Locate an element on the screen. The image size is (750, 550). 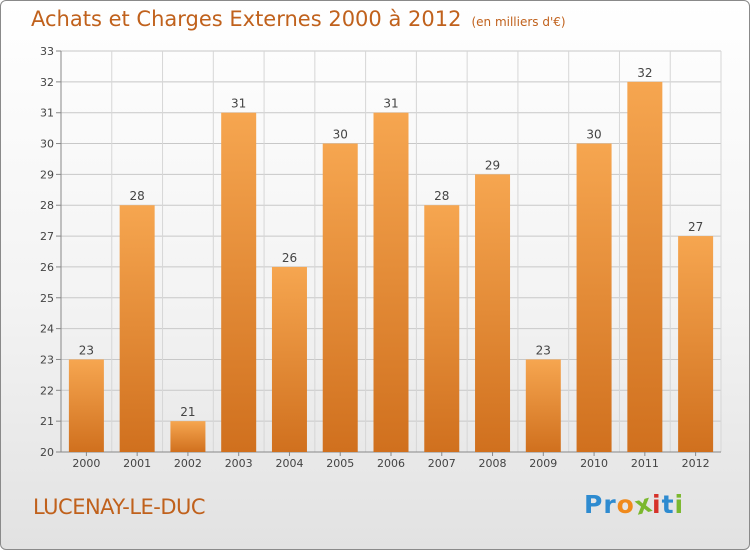
y-tick-label: 32 is located at coordinates (47, 82).